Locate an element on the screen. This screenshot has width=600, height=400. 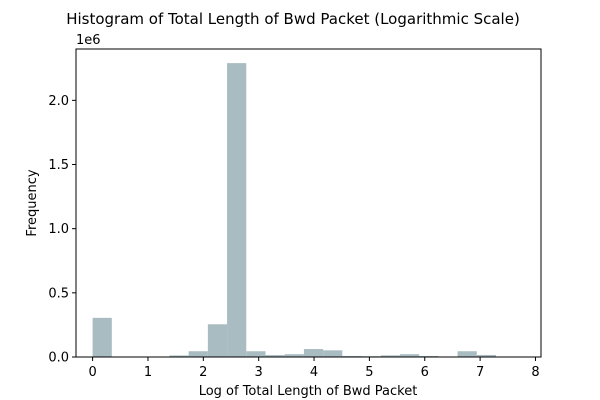
x-tick-label: 3 is located at coordinates (259, 372).